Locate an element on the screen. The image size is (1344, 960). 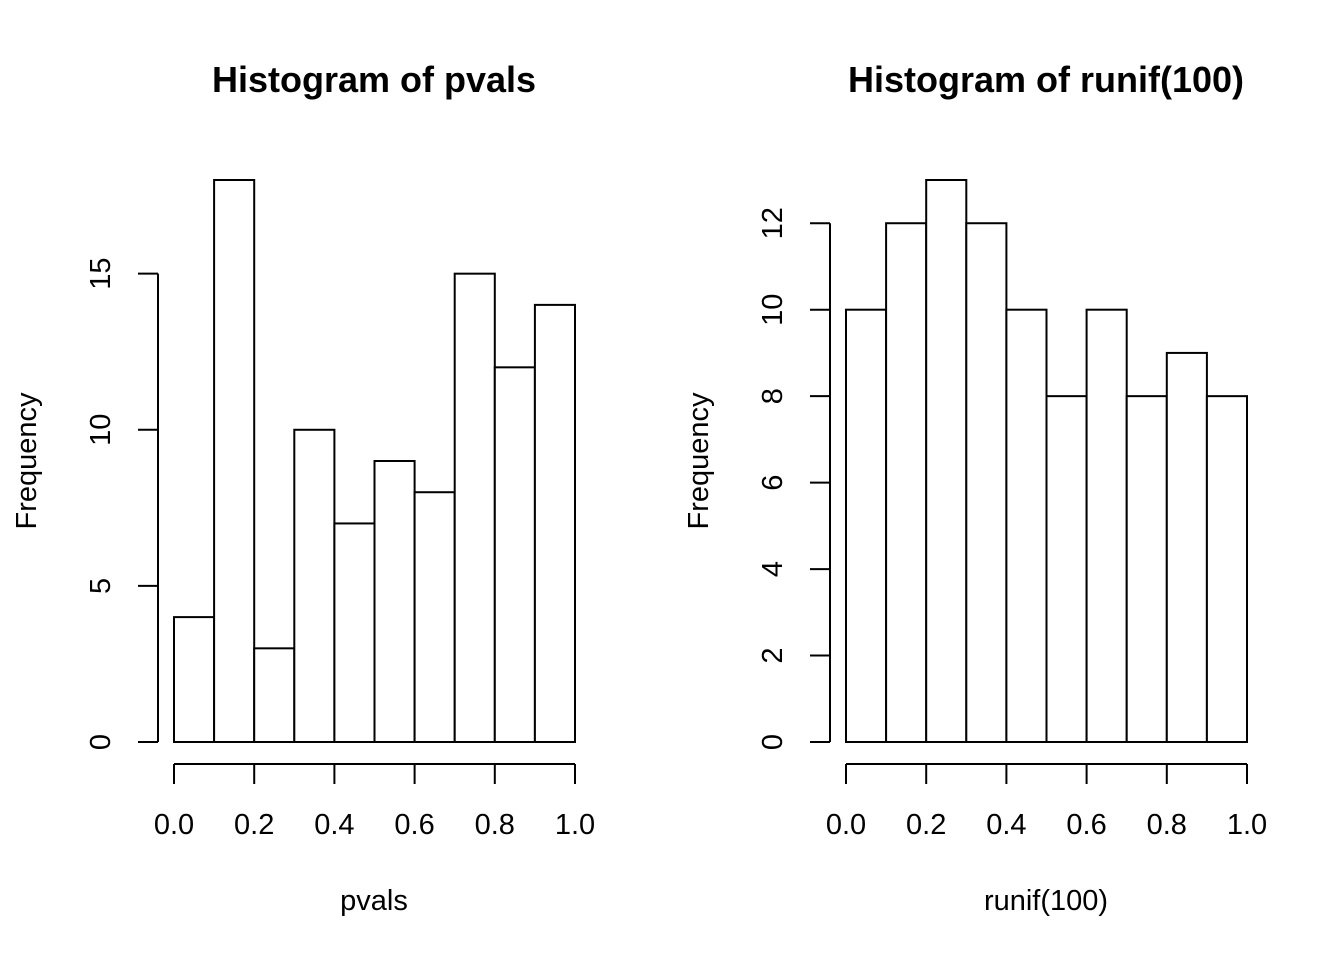
y-tick-label: 12 is located at coordinates (773, 223).